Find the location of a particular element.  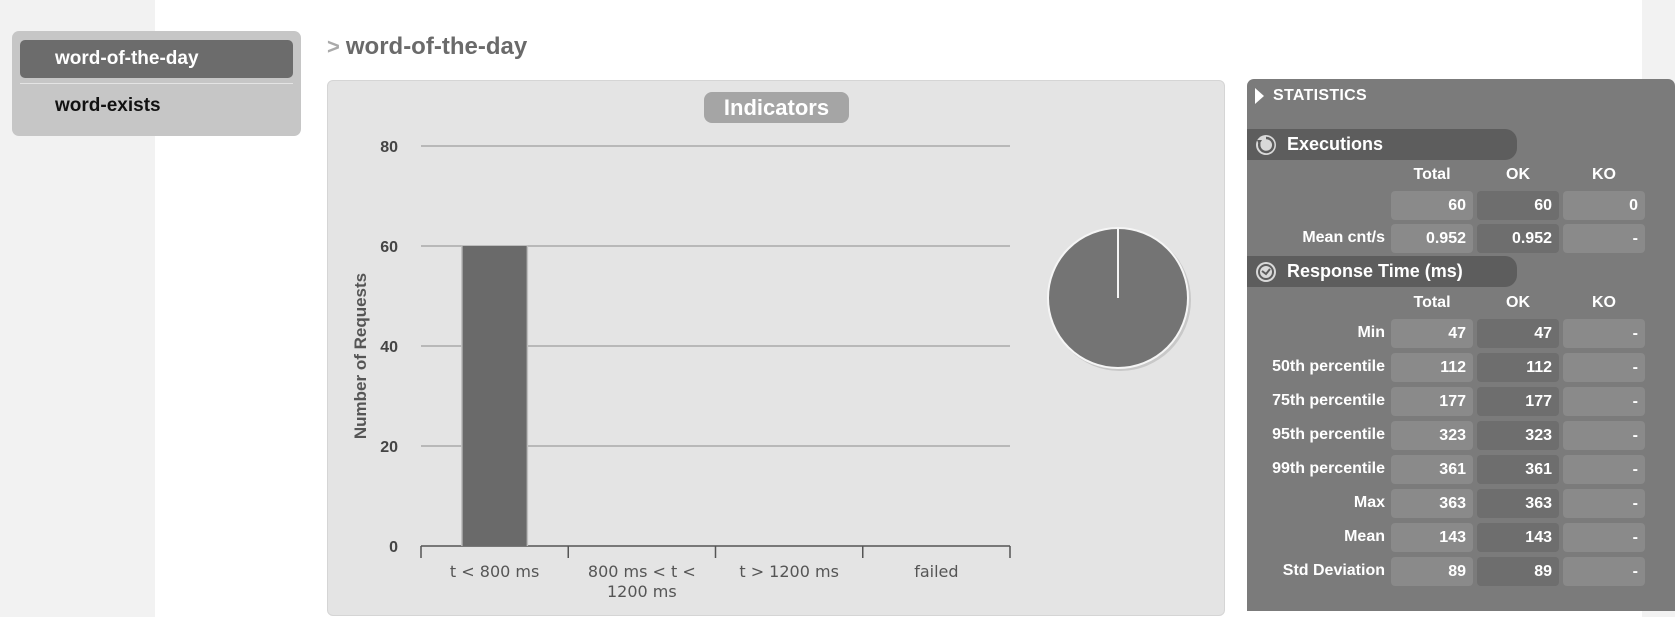

chevron-right-icon: > is located at coordinates (333, 46).